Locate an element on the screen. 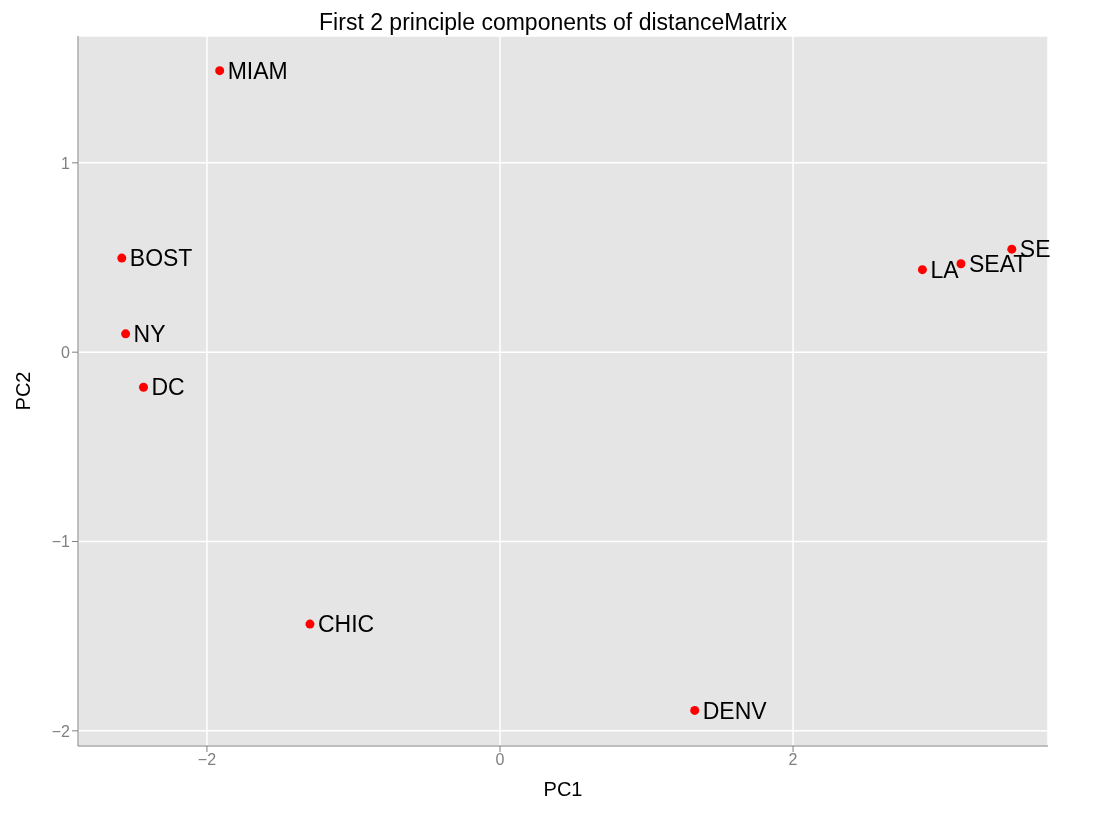  annotation: NY is located at coordinates (149, 333).